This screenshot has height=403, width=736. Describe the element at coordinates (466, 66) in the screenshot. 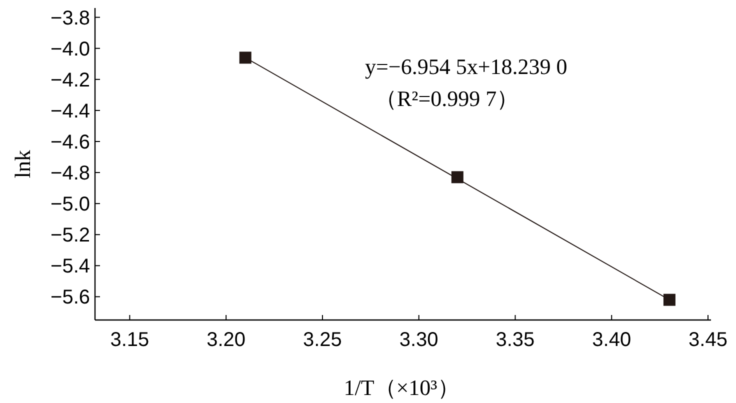

I see `annotation: y=−6.954 5x+18.239 0` at that location.